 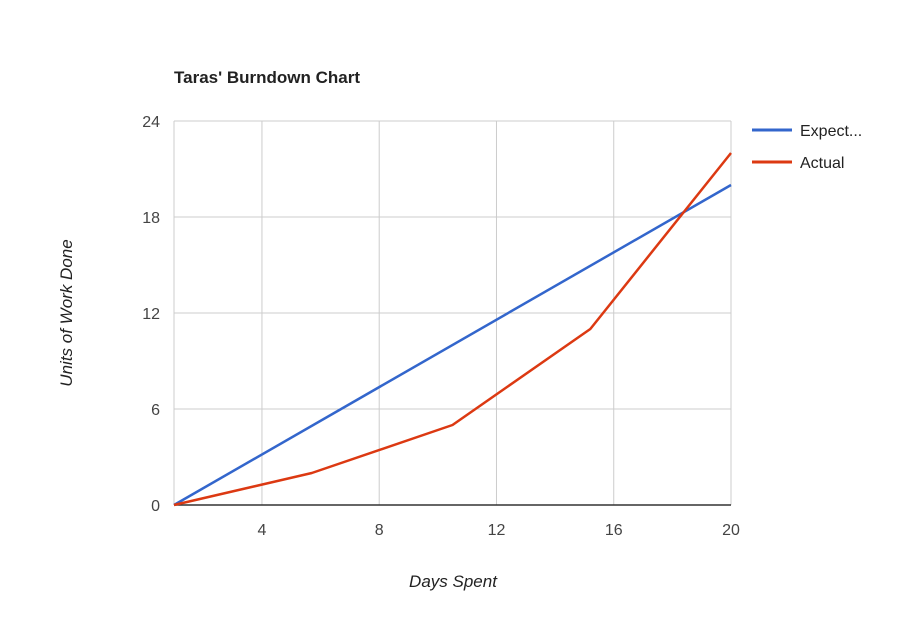 I want to click on y-tick-label: 6, so click(x=155, y=410).